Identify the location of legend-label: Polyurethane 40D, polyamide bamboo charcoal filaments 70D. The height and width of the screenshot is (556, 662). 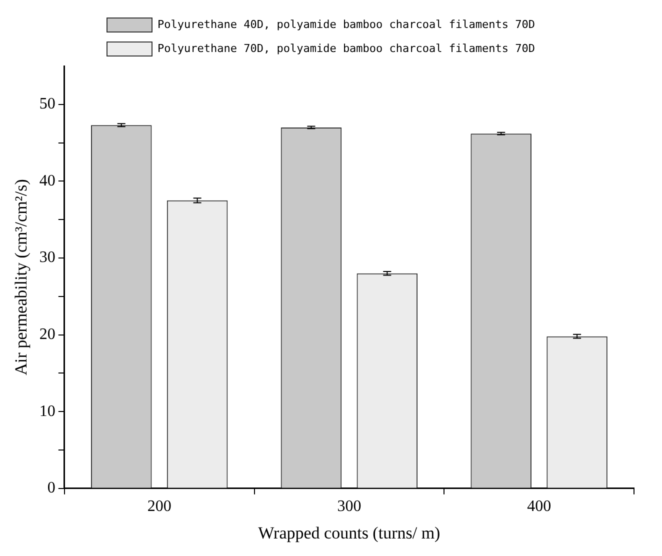
(347, 24).